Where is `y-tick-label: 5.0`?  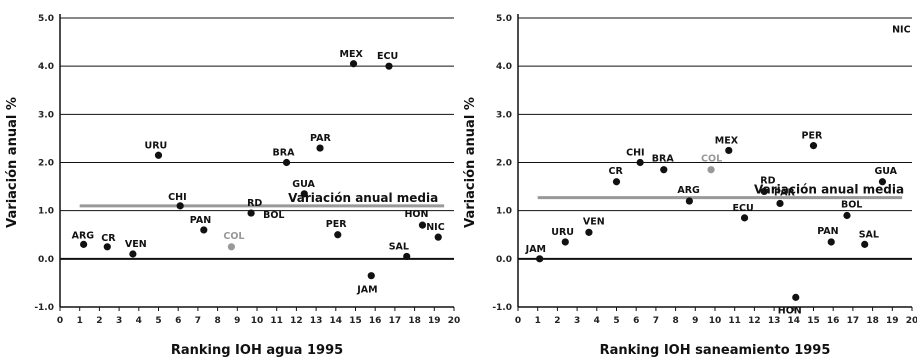
y-tick-label: 5.0 is located at coordinates (46, 19).